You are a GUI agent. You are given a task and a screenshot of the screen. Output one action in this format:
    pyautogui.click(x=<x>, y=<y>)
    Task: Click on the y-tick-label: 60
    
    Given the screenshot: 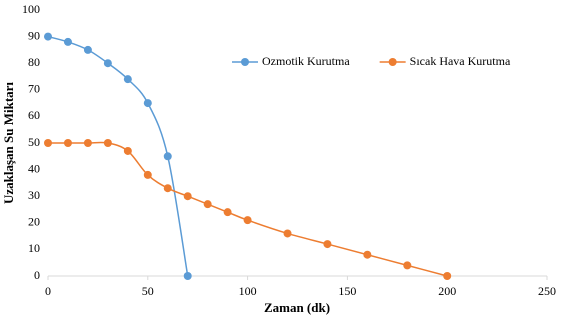 What is the action you would take?
    pyautogui.click(x=34, y=115)
    